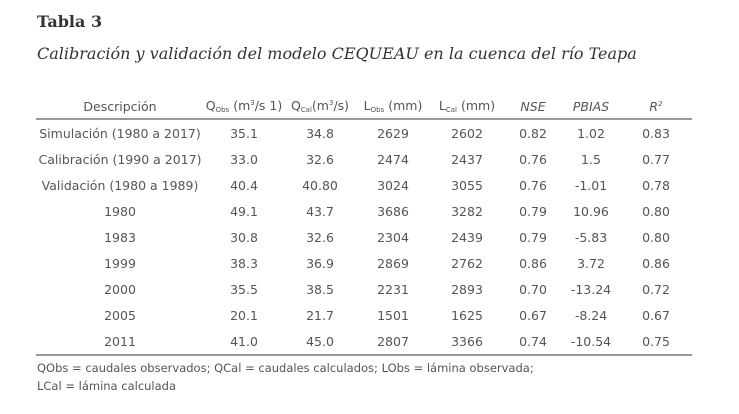  What do you see at coordinates (120, 237) in the screenshot?
I see `table-cell: 1983` at bounding box center [120, 237].